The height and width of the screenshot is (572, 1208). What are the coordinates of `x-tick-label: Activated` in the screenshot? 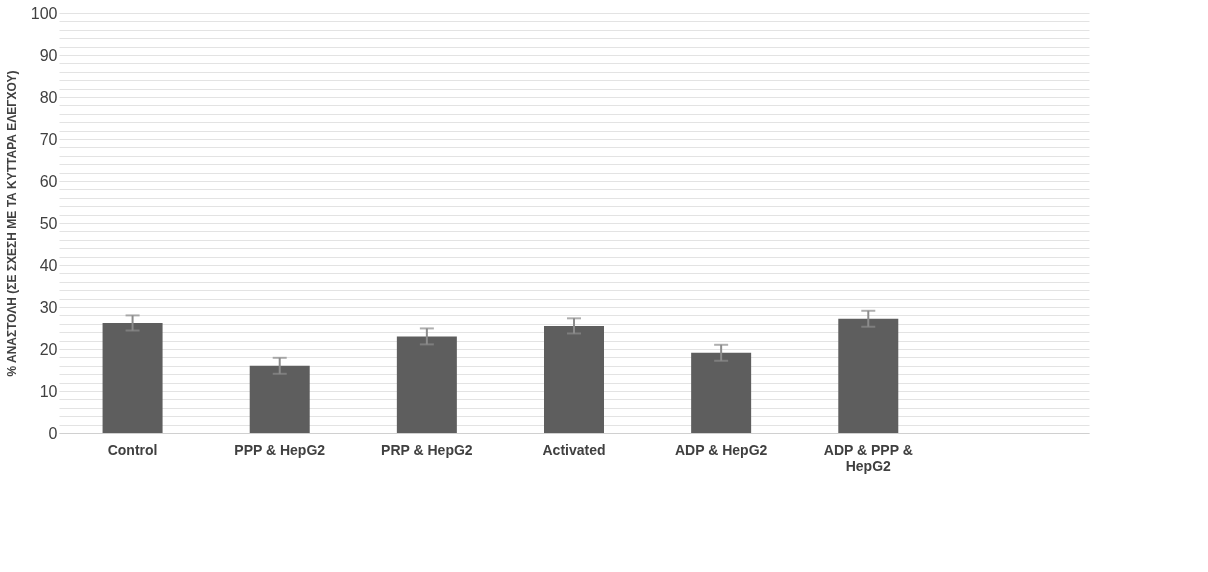 It's located at (574, 449).